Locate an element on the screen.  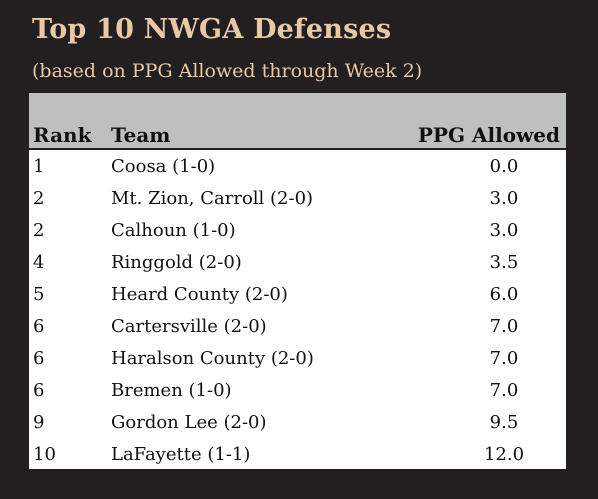
team-cell: Calhoun (1-0) is located at coordinates (173, 230).